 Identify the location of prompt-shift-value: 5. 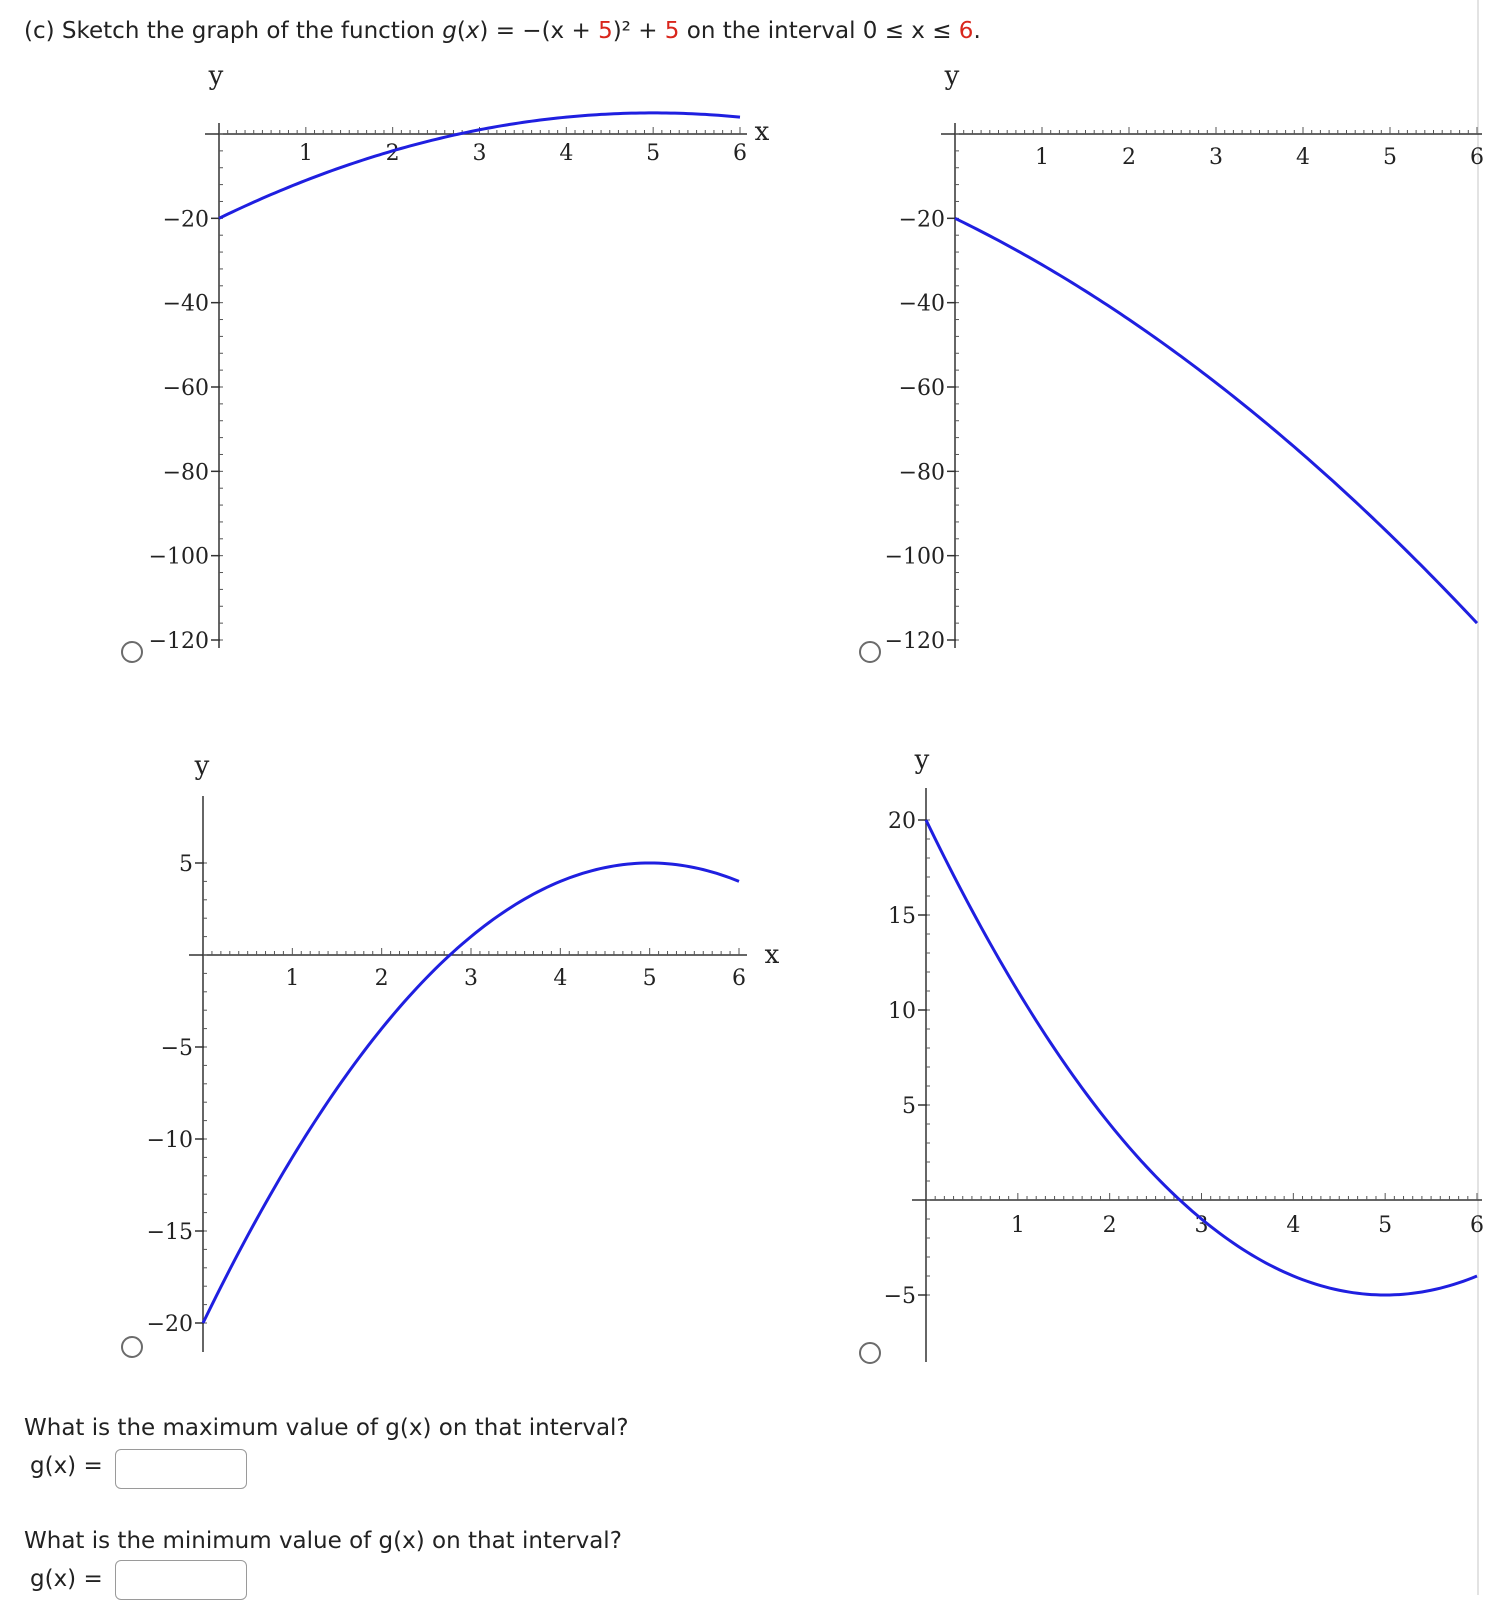
(605, 31).